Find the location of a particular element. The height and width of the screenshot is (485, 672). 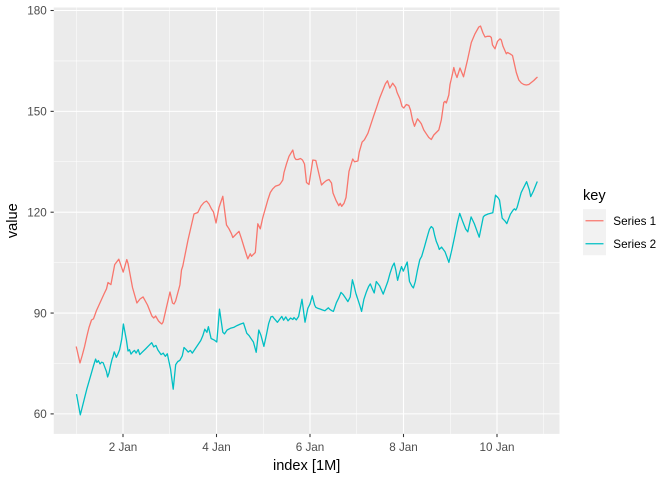

svg-text: value is located at coordinates (13, 220).